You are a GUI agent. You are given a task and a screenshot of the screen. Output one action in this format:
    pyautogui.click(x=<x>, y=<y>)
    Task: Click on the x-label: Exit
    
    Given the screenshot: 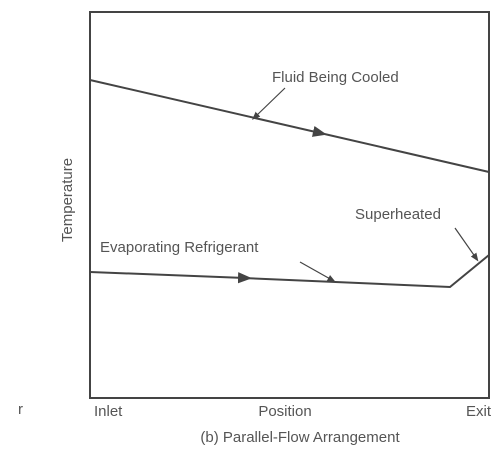 What is the action you would take?
    pyautogui.click(x=479, y=411)
    